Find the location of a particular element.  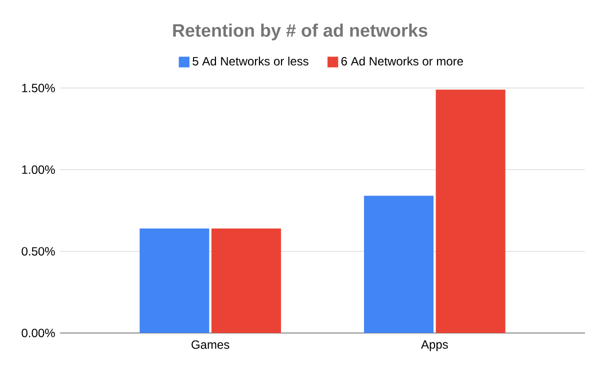

y-tick-label: 0.50% is located at coordinates (38, 251).